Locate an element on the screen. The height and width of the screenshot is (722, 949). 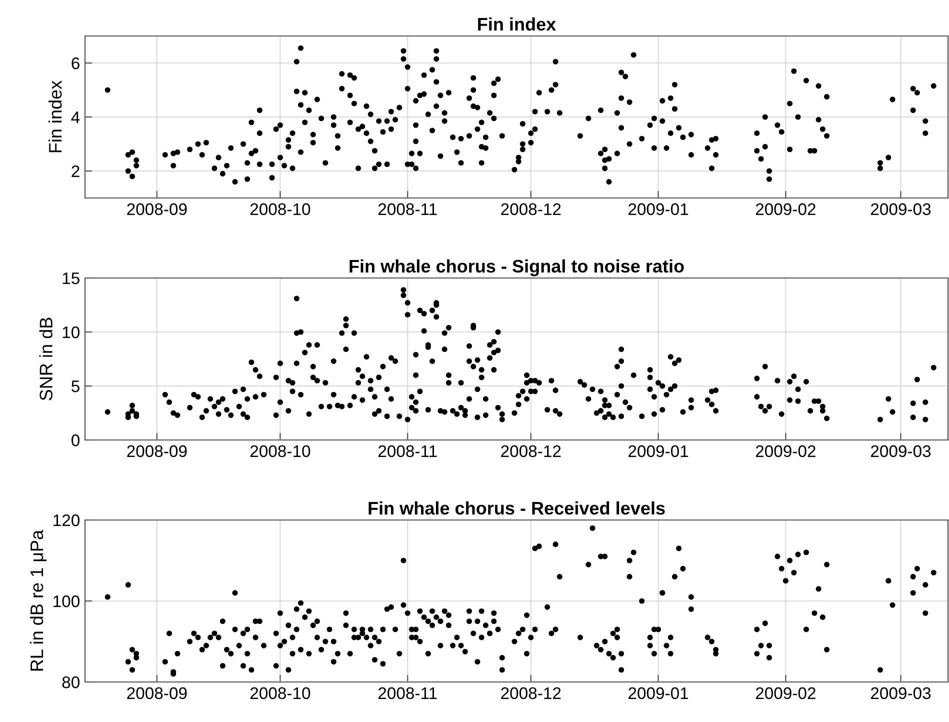
y-axis-title: RL in dB re 1 μPa is located at coordinates (38, 600).